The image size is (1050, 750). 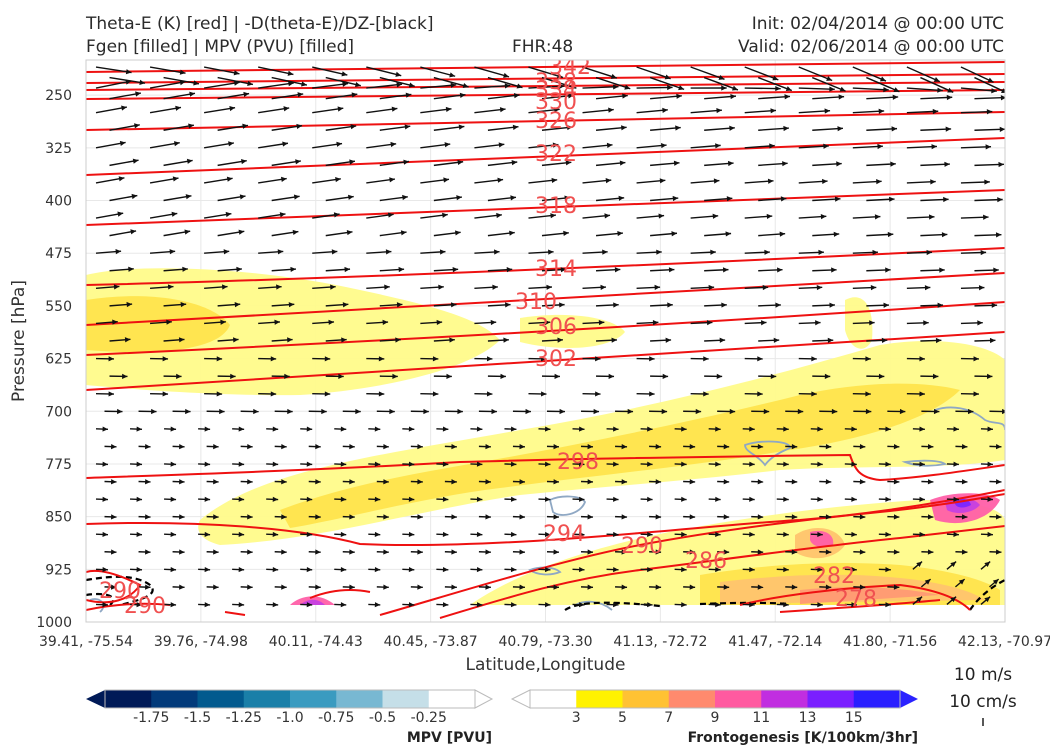 I want to click on x-tick-label: 40.45, -73.87, so click(x=431, y=642).